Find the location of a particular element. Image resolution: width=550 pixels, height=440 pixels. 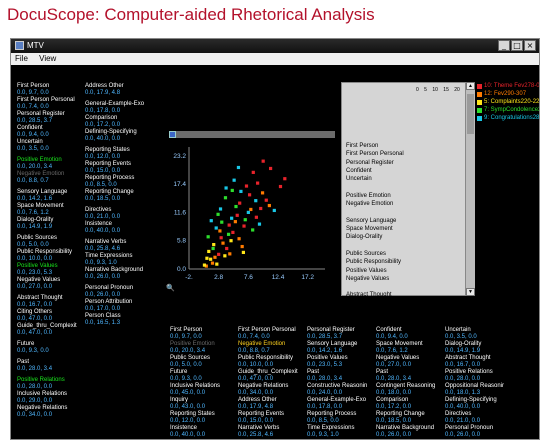

plot-toolbar is located at coordinates (252, 134).